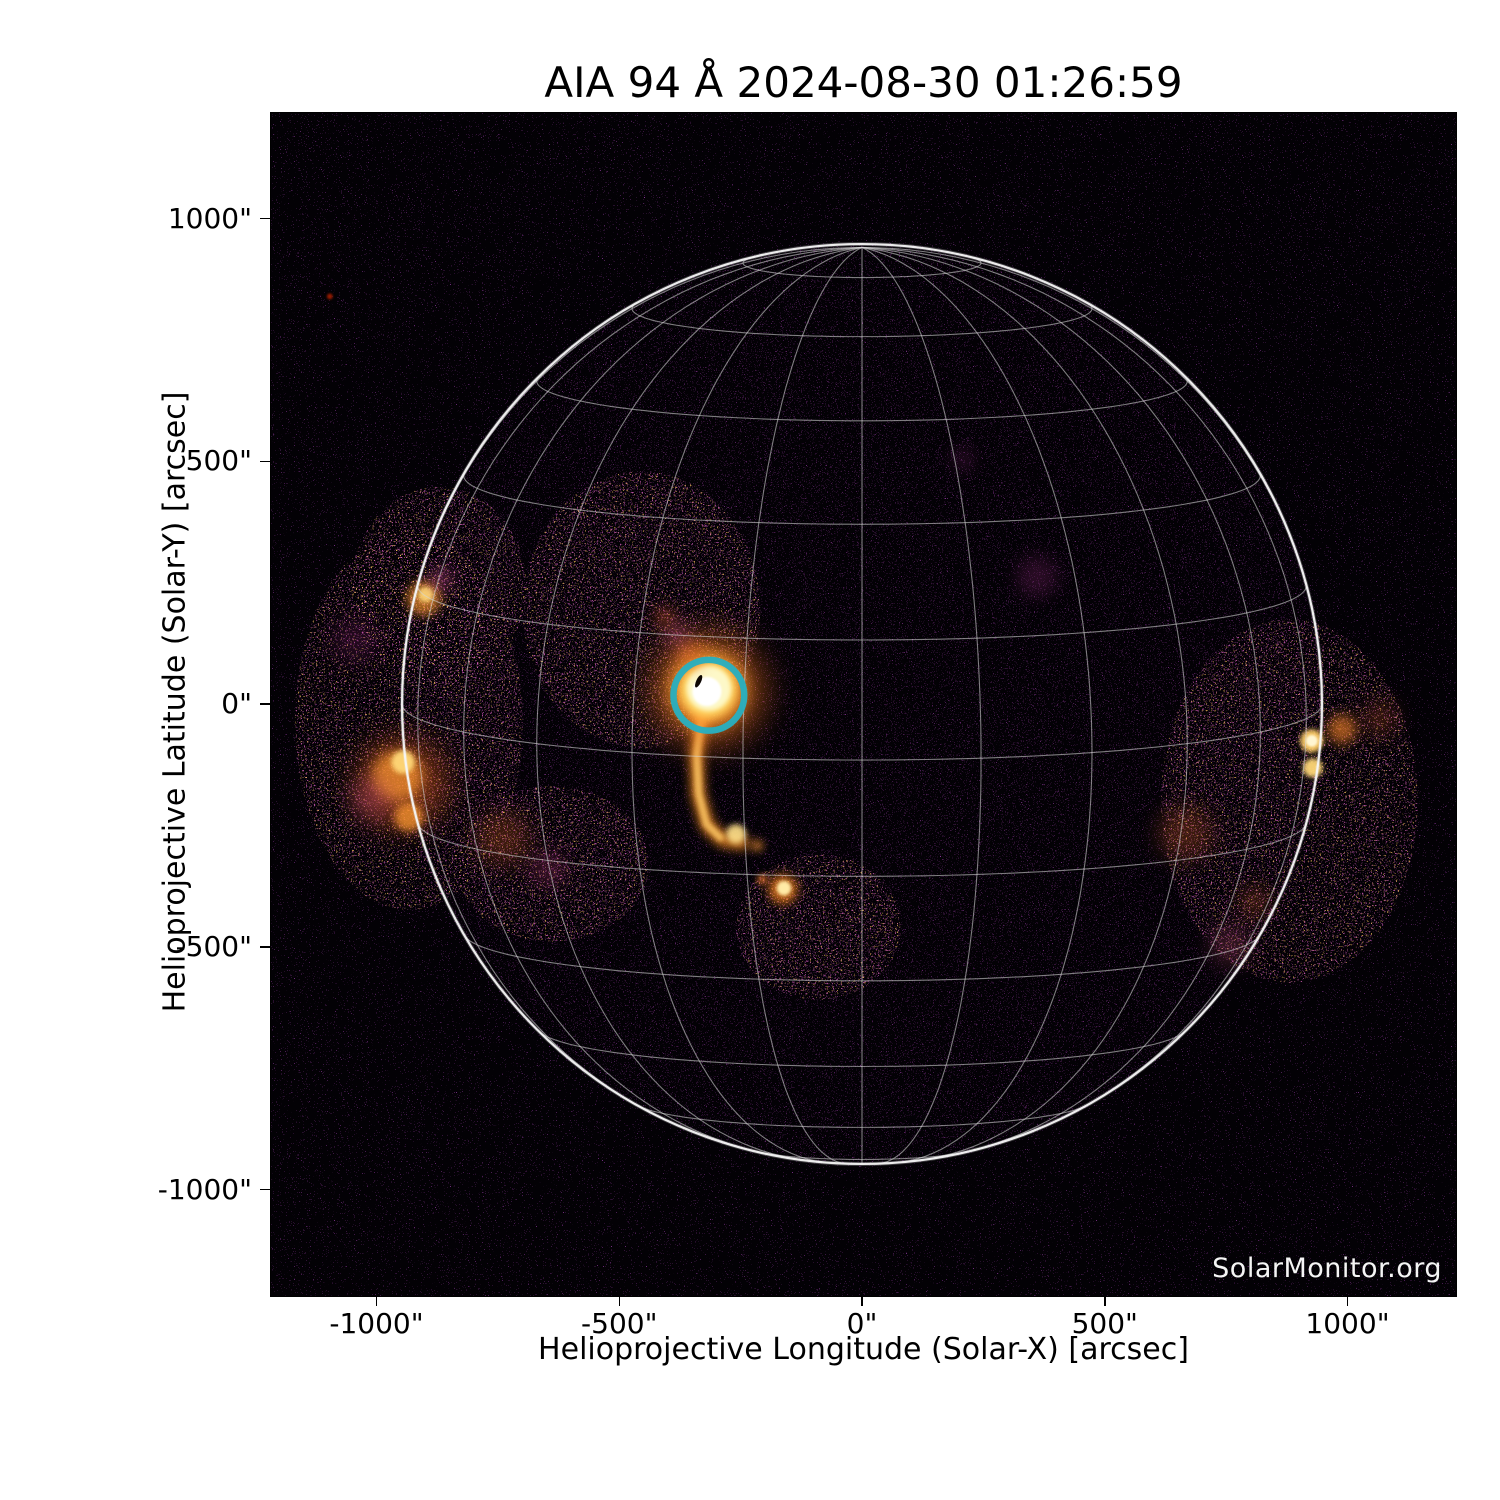  Describe the element at coordinates (1037, 576) in the screenshot. I see `nw-faint1` at that location.